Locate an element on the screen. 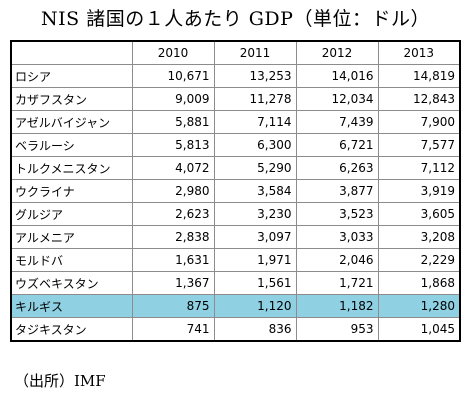 This screenshot has height=401, width=471. gdp-value-2010: 1,631 is located at coordinates (173, 260).